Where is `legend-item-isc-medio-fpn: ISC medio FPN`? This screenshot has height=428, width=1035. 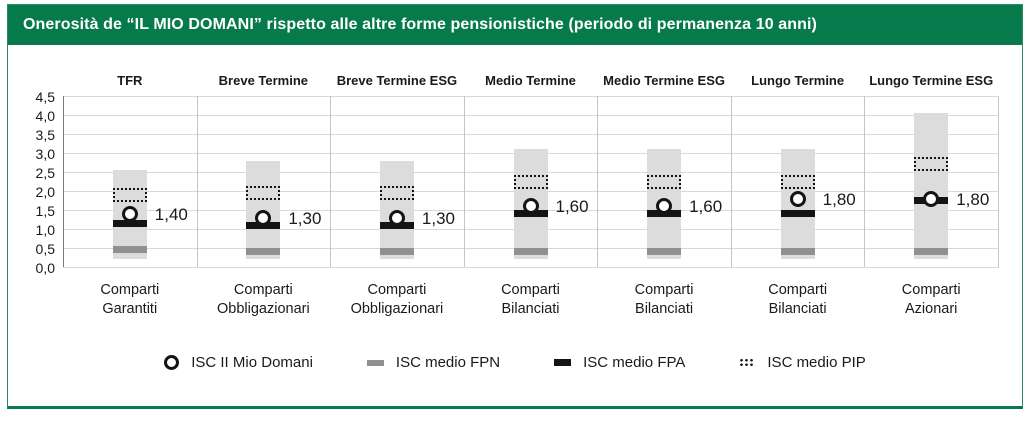 legend-item-isc-medio-fpn: ISC medio FPN is located at coordinates (433, 362).